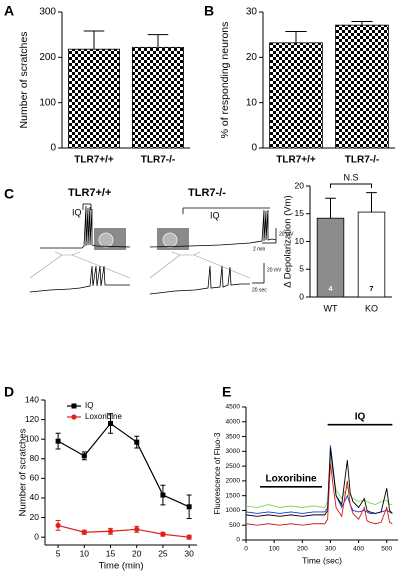 This screenshot has width=406, height=573. Describe the element at coordinates (259, 290) in the screenshot. I see `scale-label: 20 sec` at that location.